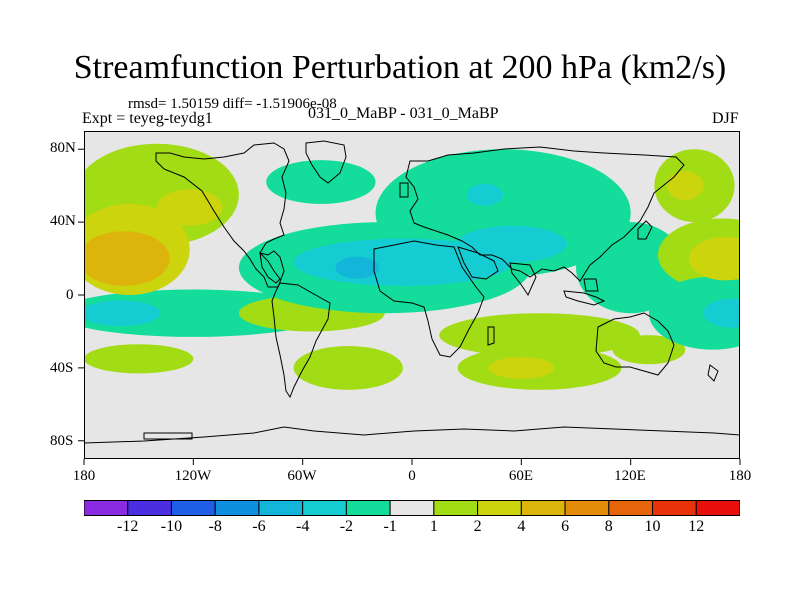 The image size is (800, 600). What do you see at coordinates (171, 526) in the screenshot?
I see `colorbar-label-1: -10` at bounding box center [171, 526].